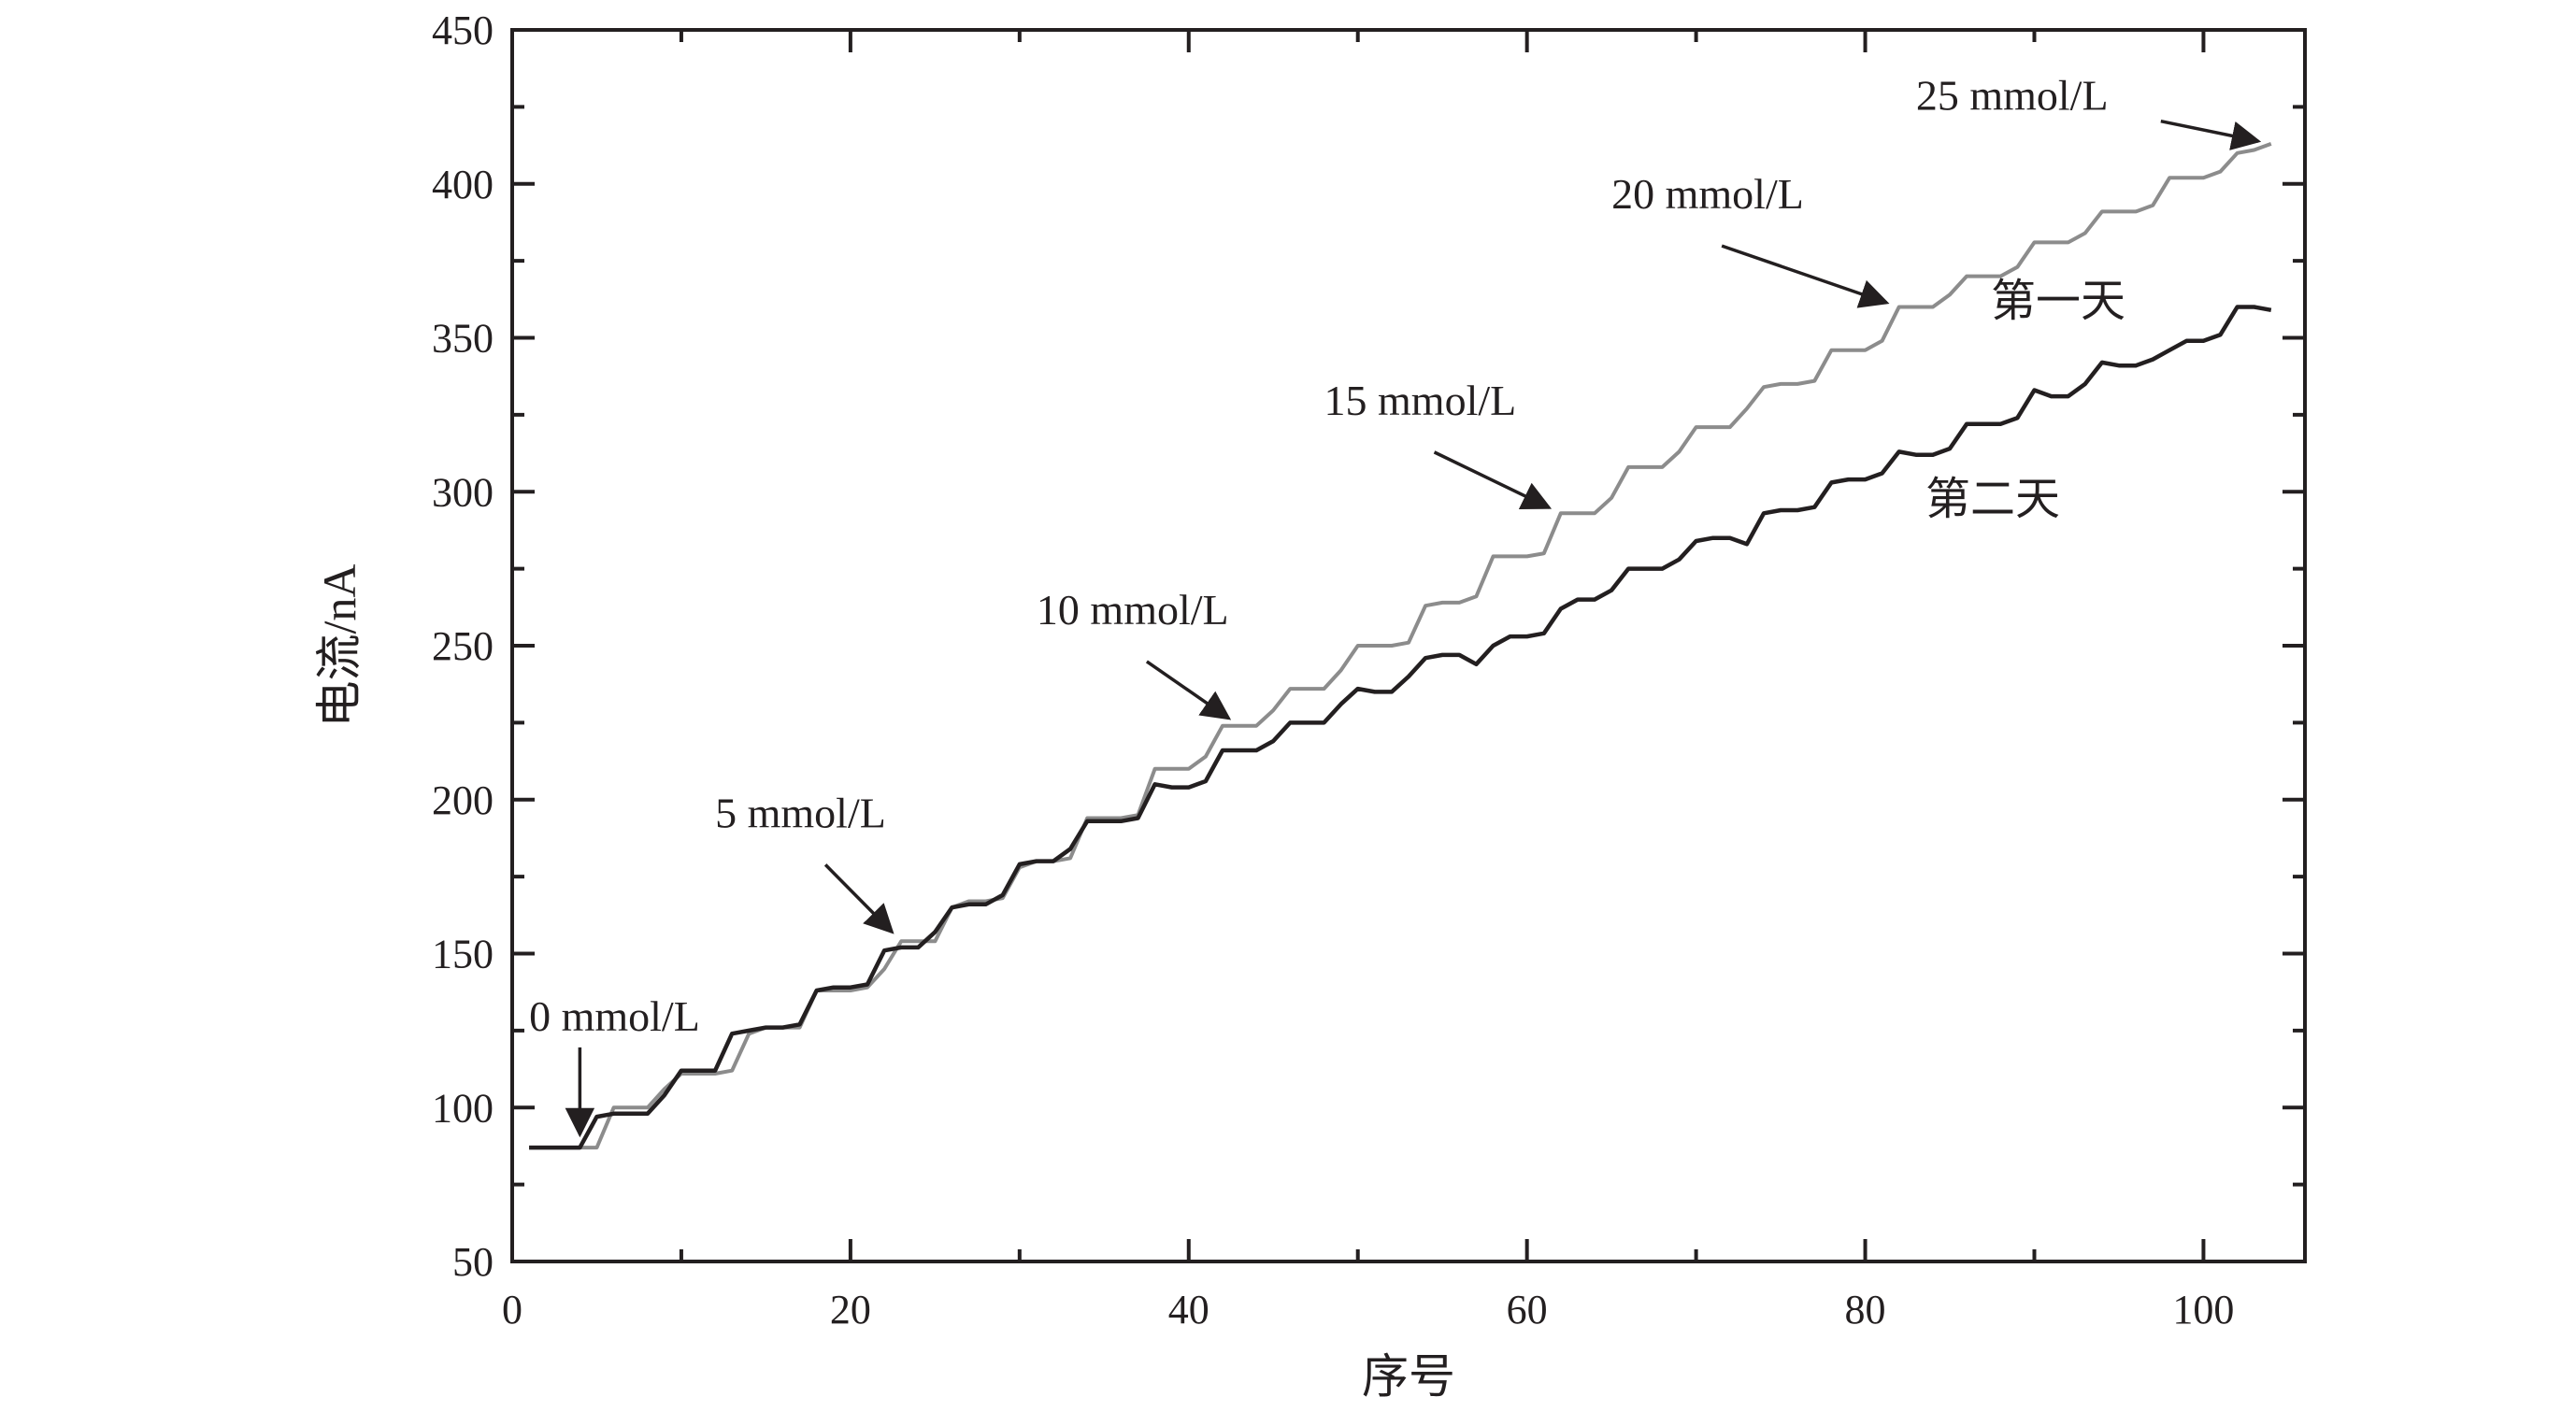 This screenshot has height=1411, width=2576. Describe the element at coordinates (463, 800) in the screenshot. I see `y-tick-label: 200` at that location.